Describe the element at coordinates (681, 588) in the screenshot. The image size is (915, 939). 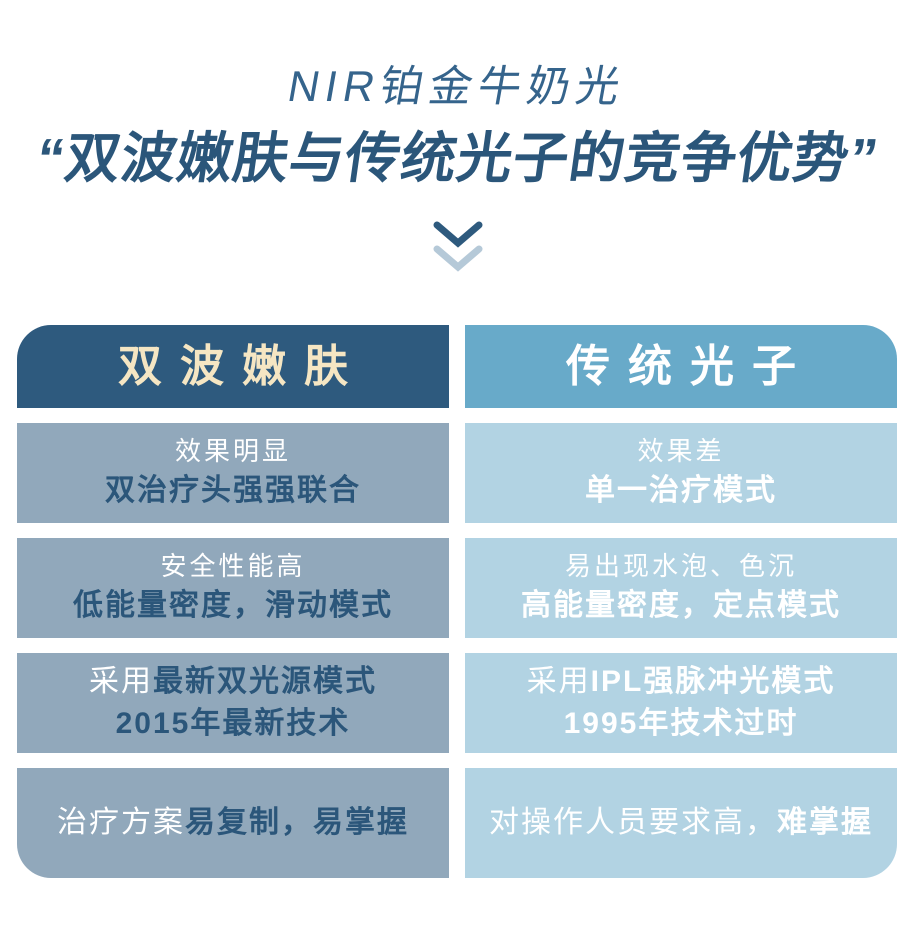
I see `comparison-cell-right-safety: 易出现水泡、色沉 高能量密度，定点模式` at that location.